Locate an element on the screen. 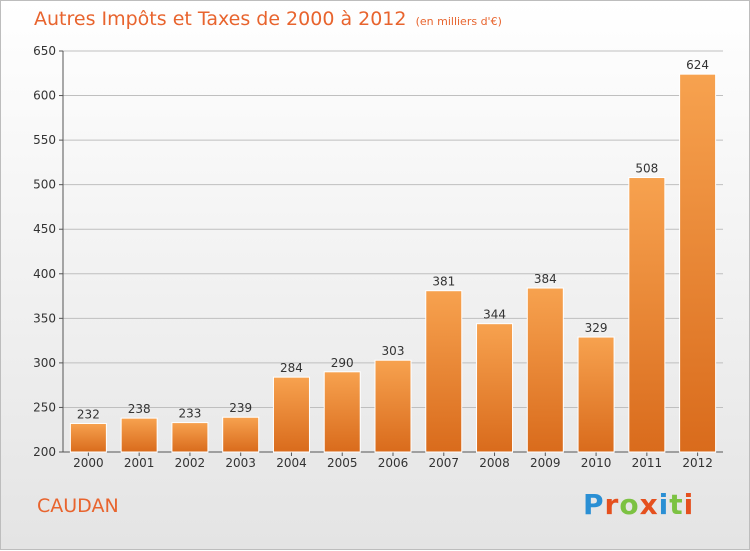 The height and width of the screenshot is (551, 750). logo-letter: x is located at coordinates (649, 504).